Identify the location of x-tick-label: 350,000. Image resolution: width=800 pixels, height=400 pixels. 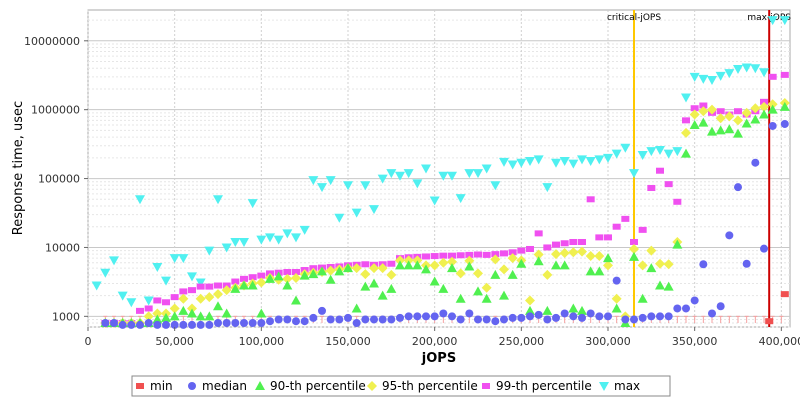
(695, 341).